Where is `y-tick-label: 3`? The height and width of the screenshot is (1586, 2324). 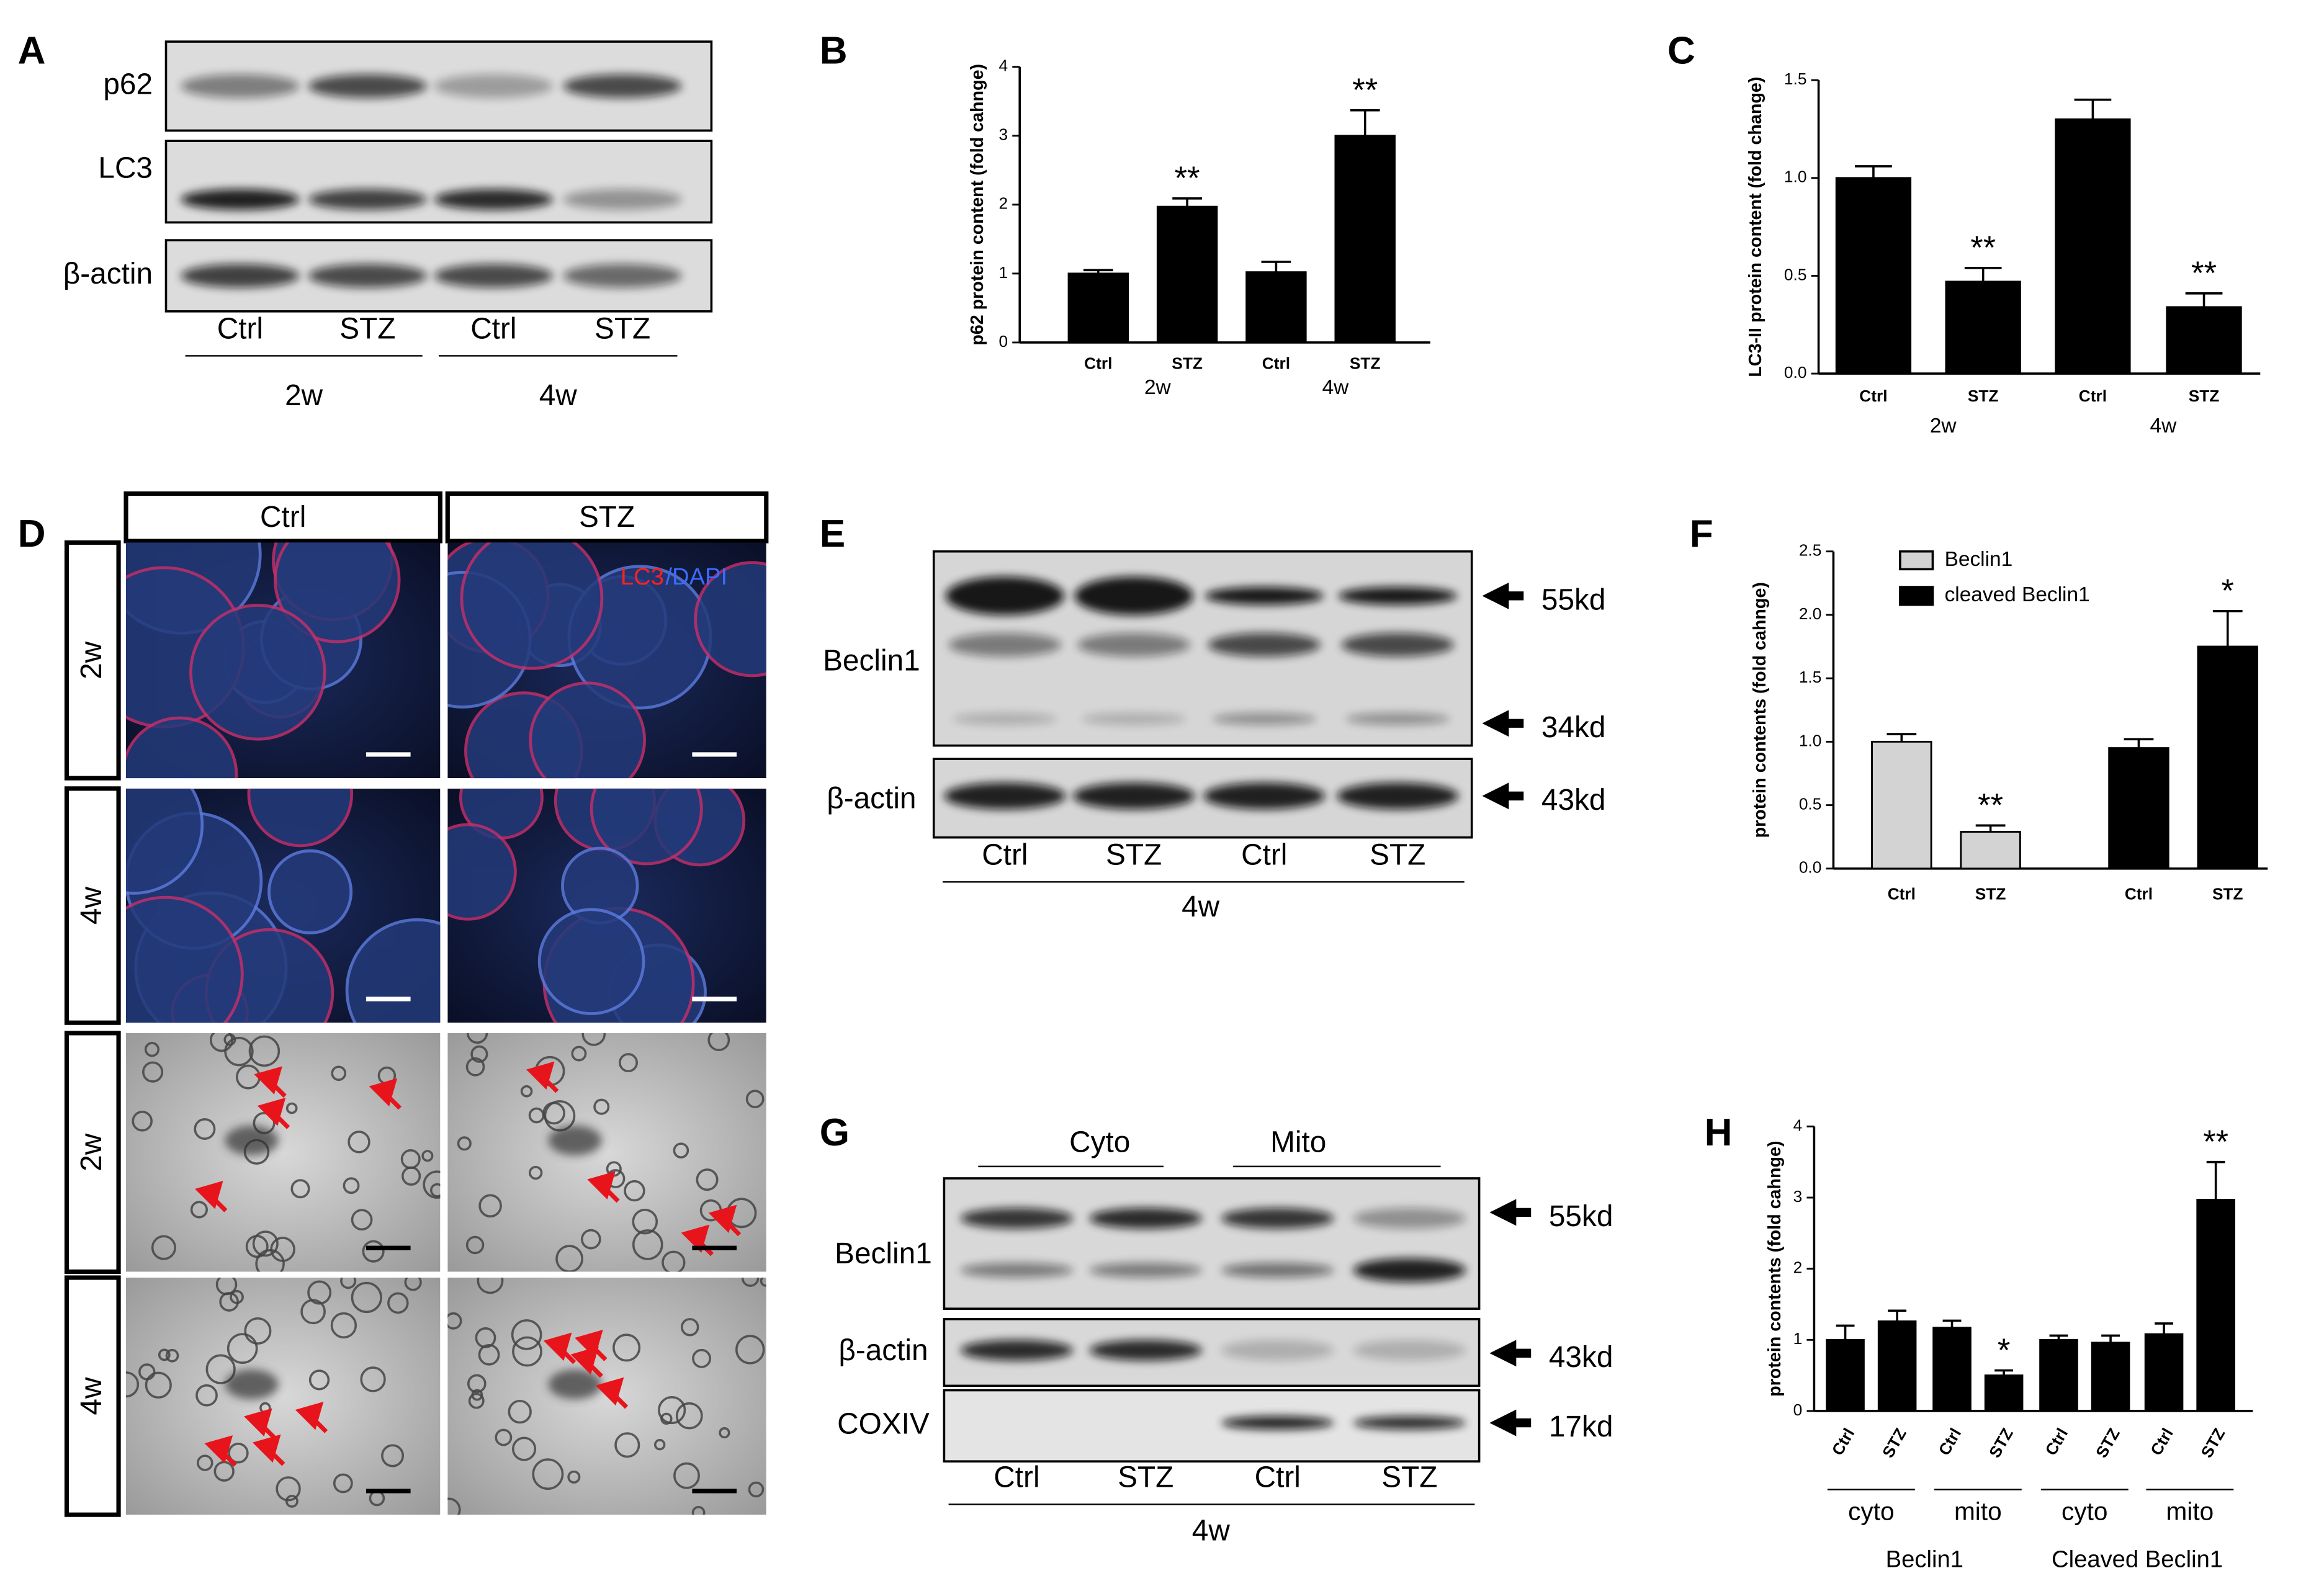
y-tick-label: 3 is located at coordinates (1003, 134).